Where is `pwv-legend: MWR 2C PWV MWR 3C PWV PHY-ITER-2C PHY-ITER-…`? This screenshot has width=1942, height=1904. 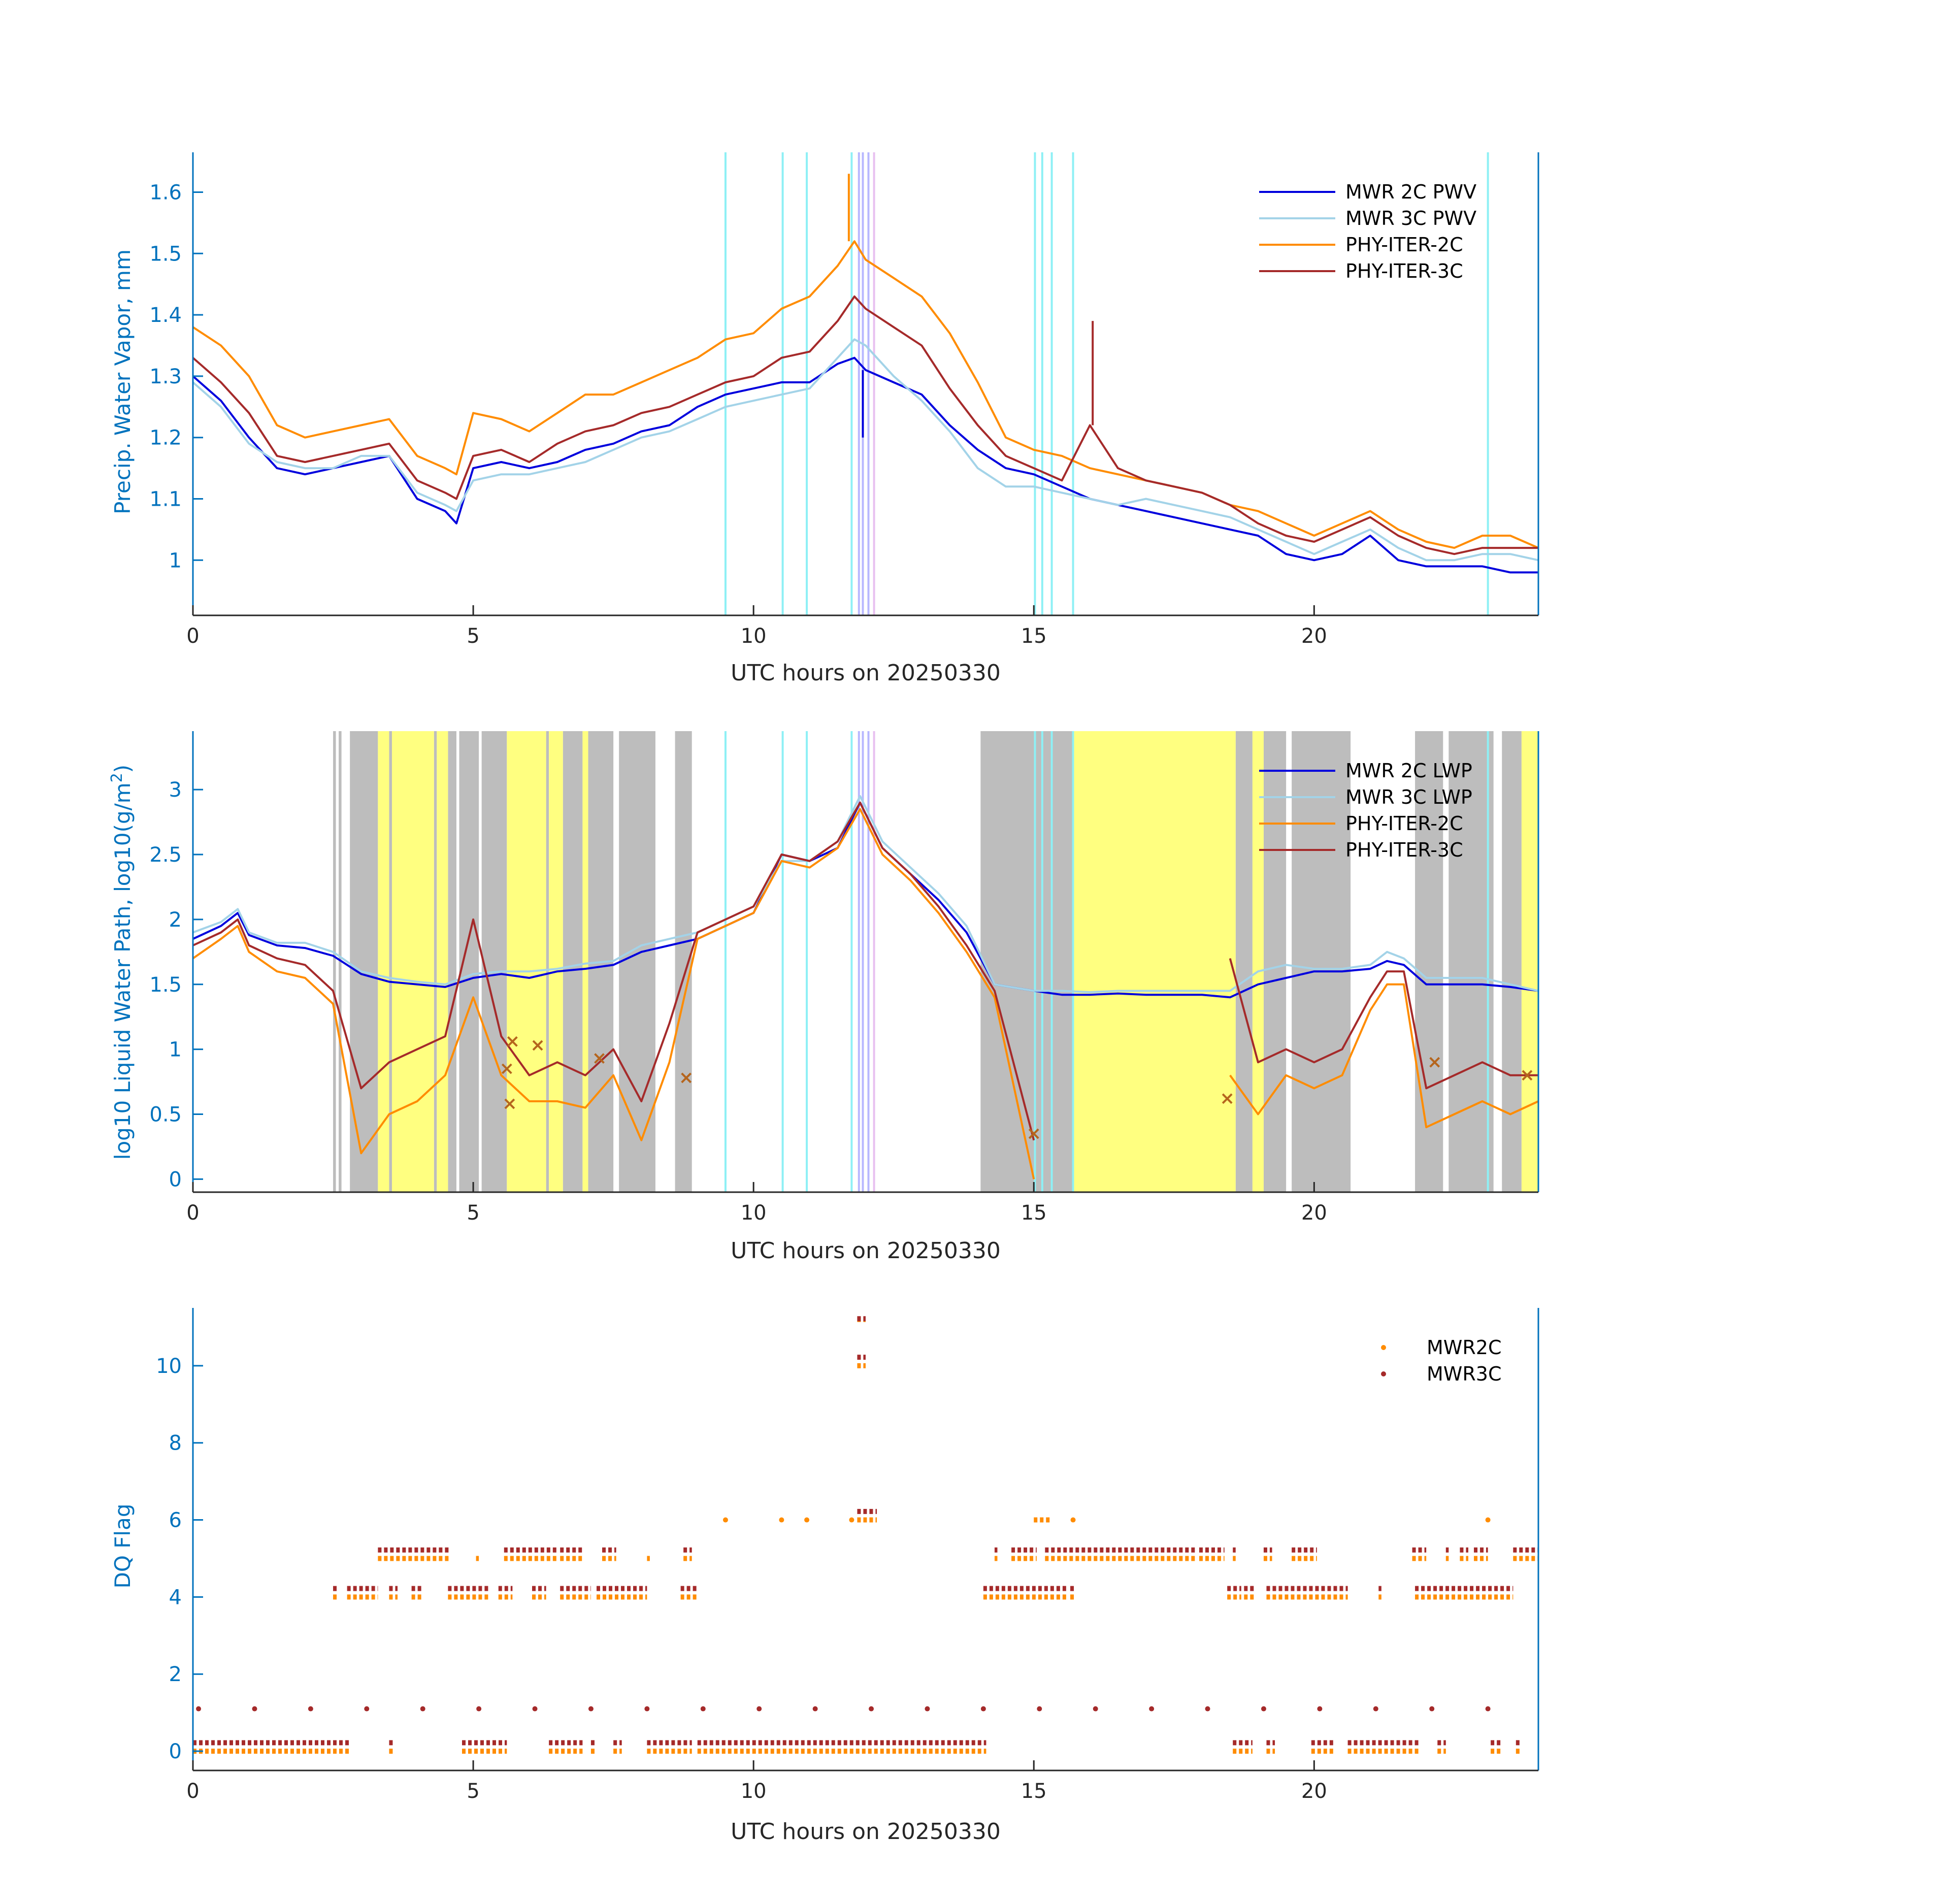
pwv-legend: MWR 2C PWV MWR 3C PWV PHY-ITER-2C PHY-ITER-… is located at coordinates (1367, 232).